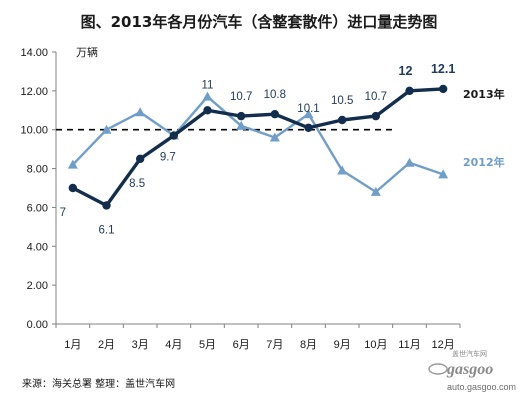 Image resolution: width=518 pixels, height=400 pixels. I want to click on x-tick-label: 10月, so click(375, 345).